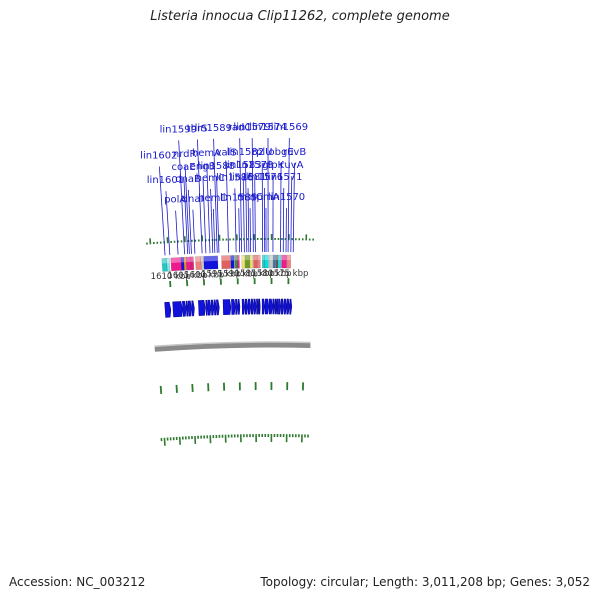 This screenshot has height=600, width=600. I want to click on gene-label: polA, so click(175, 200).